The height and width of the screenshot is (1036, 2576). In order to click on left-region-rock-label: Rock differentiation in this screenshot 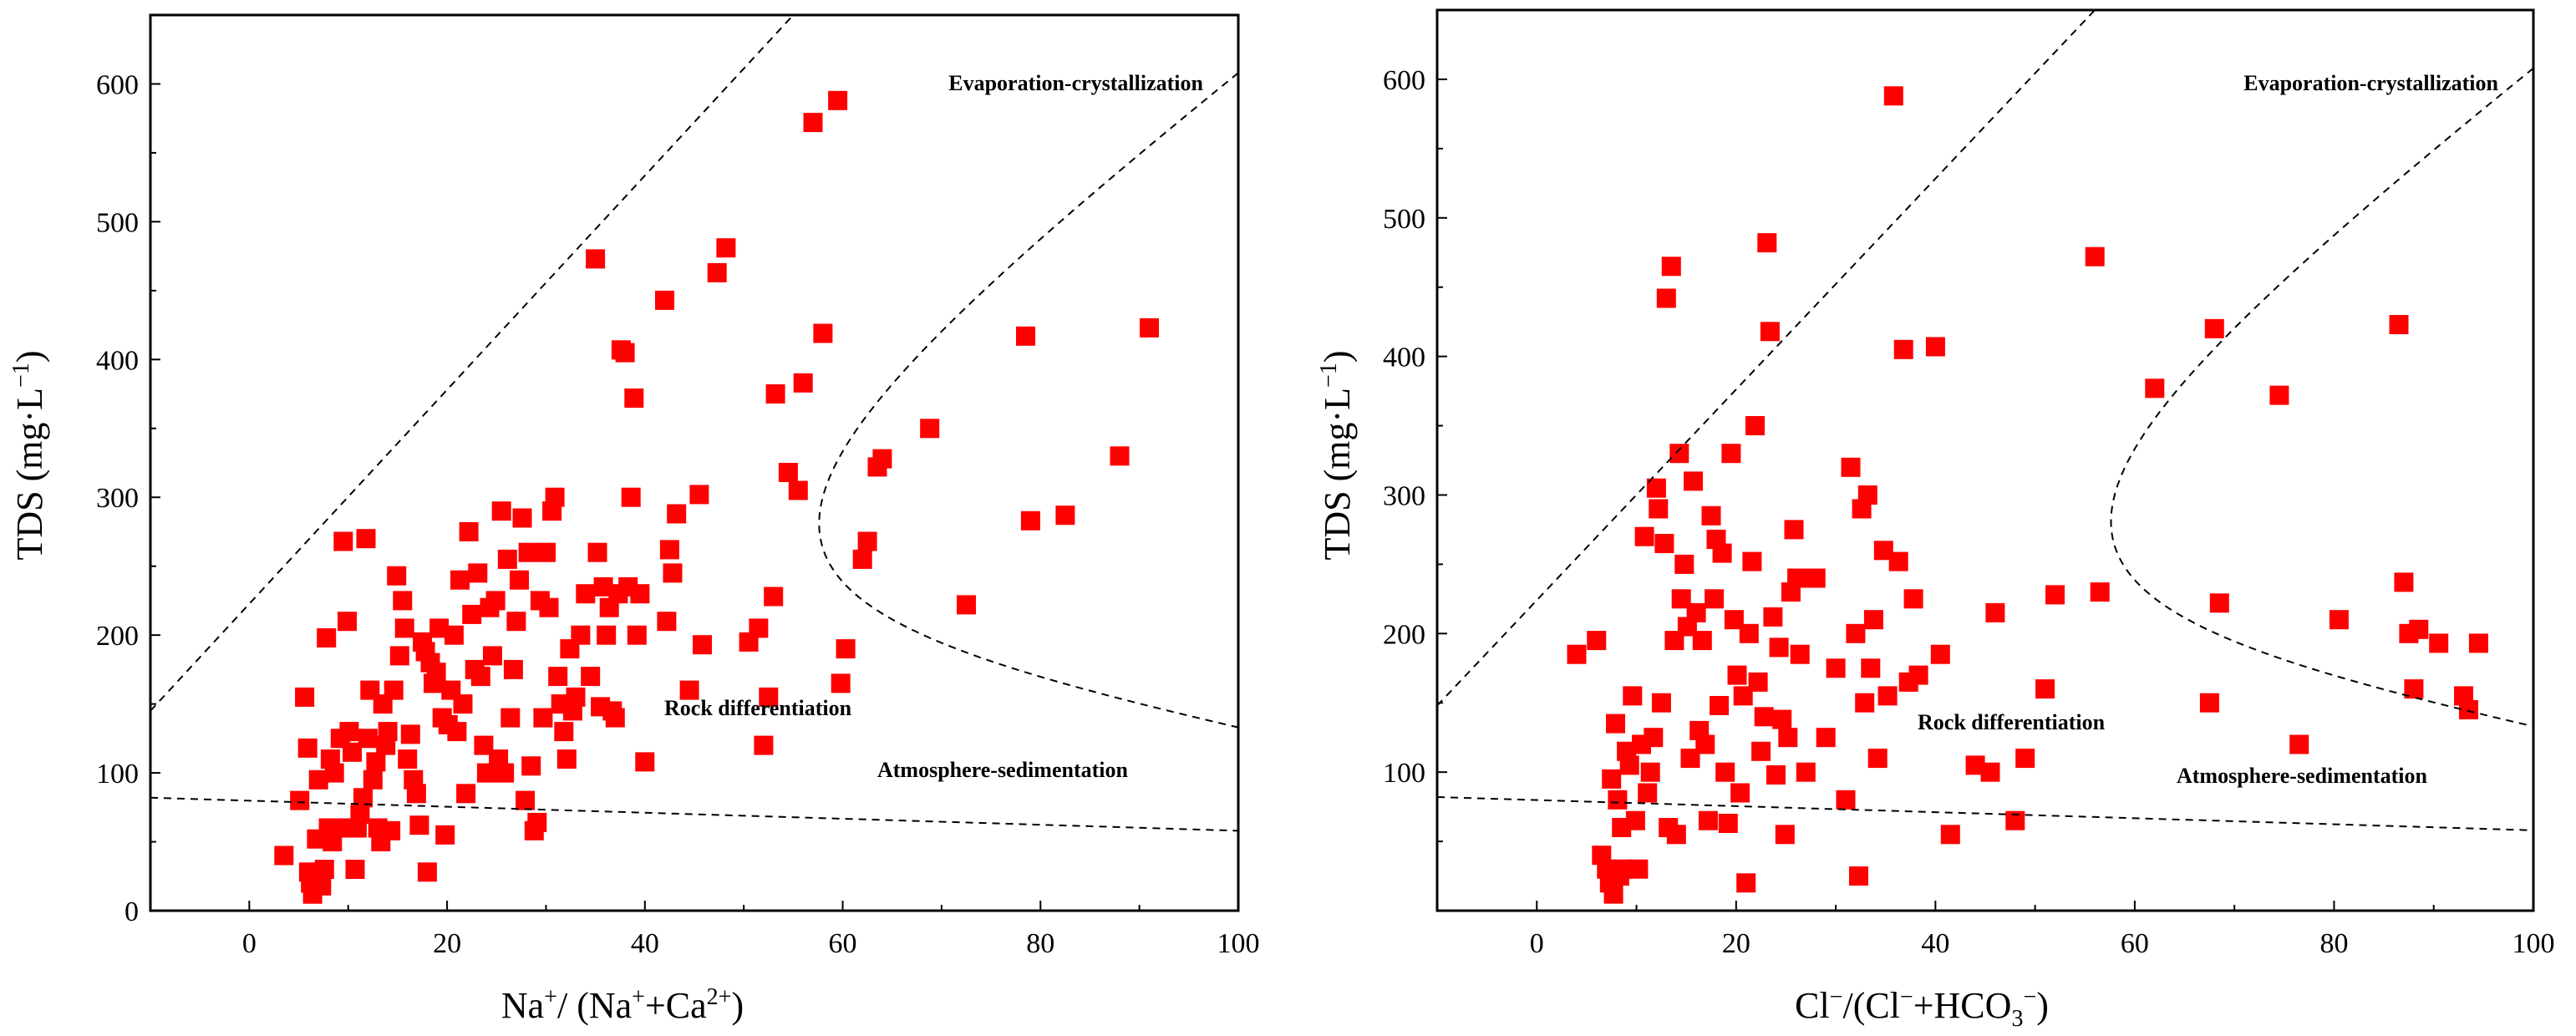, I will do `click(758, 708)`.